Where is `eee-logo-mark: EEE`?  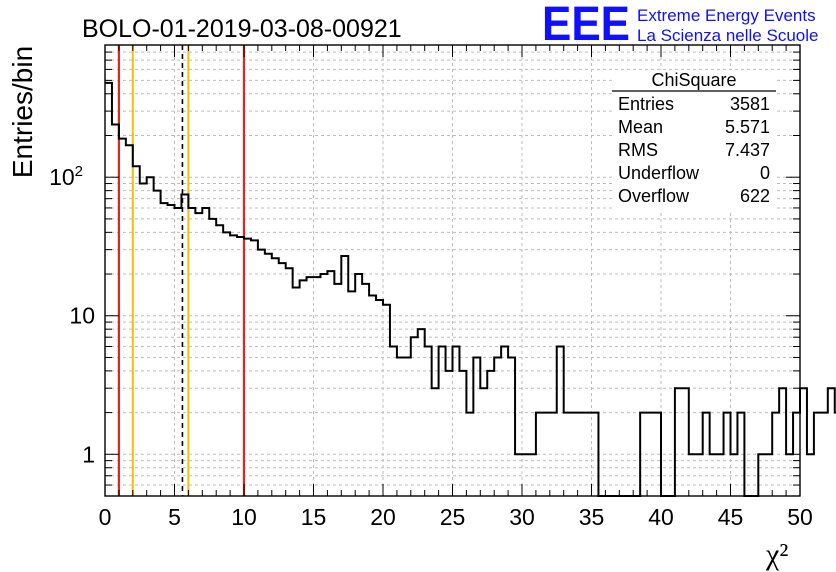
eee-logo-mark: EEE is located at coordinates (586, 25).